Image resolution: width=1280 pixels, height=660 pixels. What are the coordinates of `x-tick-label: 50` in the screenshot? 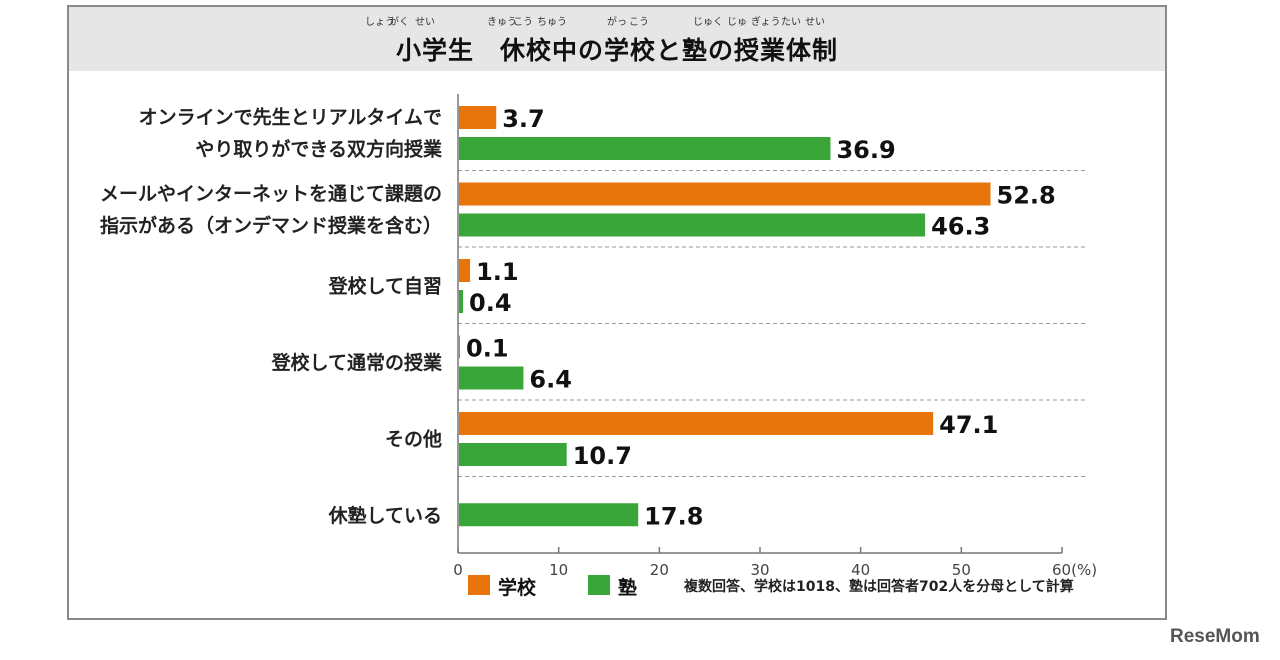 It's located at (961, 570).